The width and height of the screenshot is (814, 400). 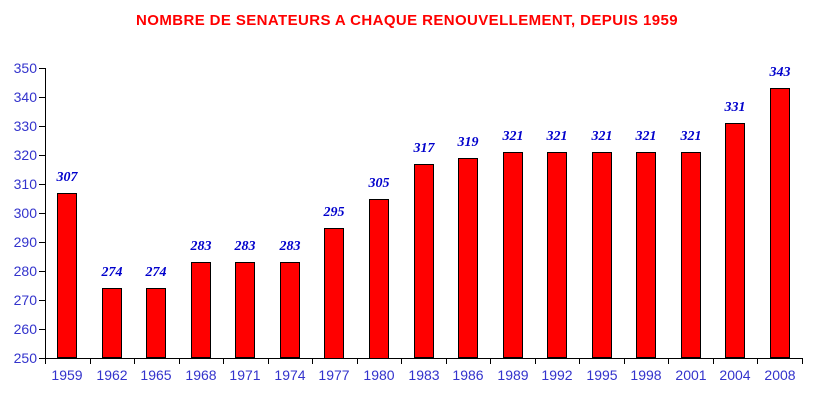 I want to click on x-tick-label: 1968, so click(x=201, y=375).